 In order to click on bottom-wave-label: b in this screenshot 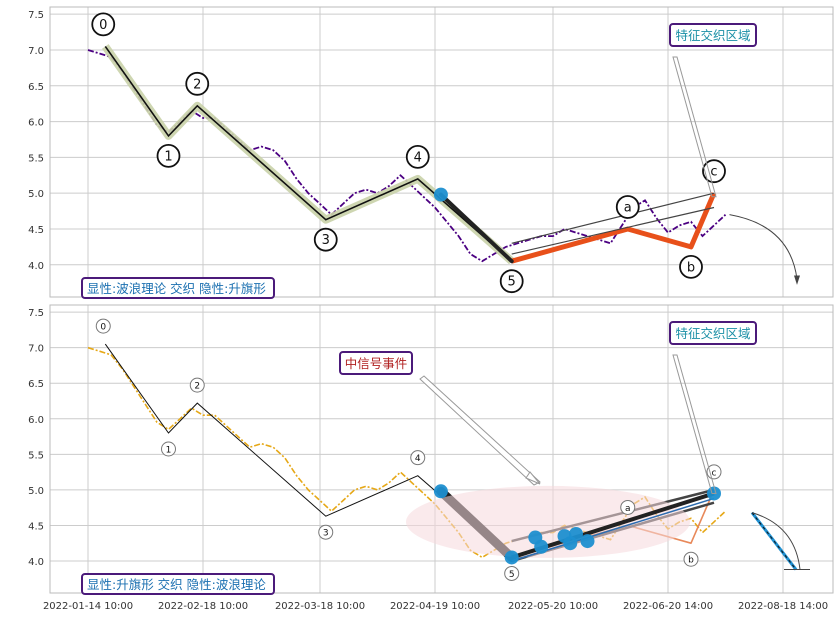, I will do `click(691, 561)`.